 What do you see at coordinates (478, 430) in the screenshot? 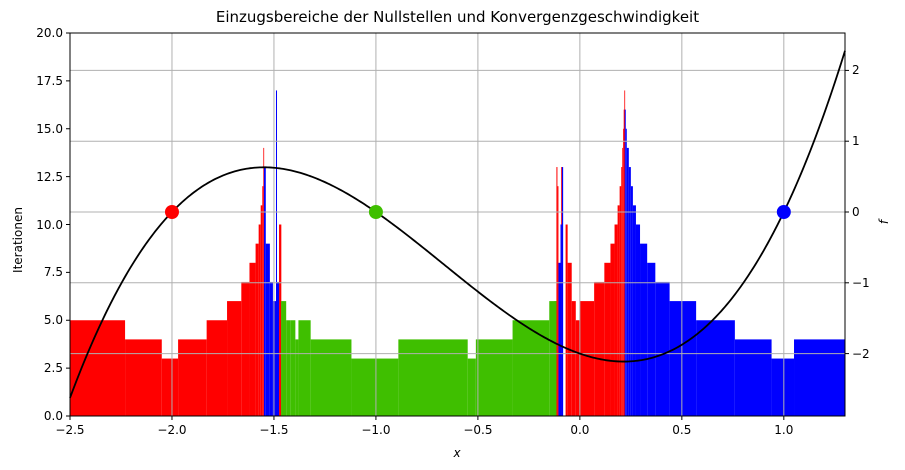
I see `x-tick-label: −0.5` at bounding box center [478, 430].